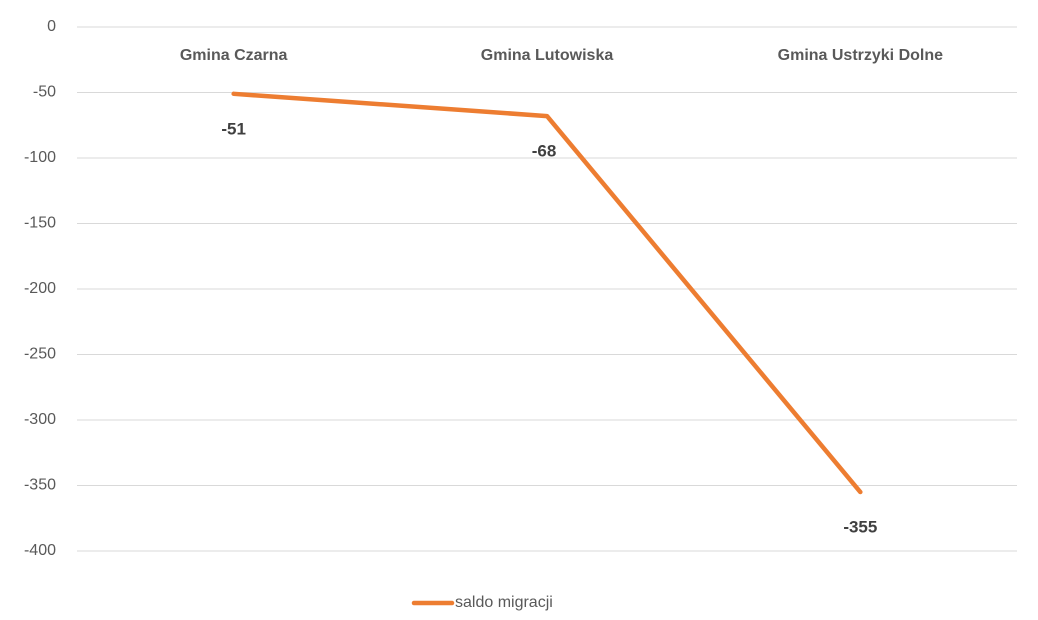 Image resolution: width=1038 pixels, height=620 pixels. Describe the element at coordinates (40, 157) in the screenshot. I see `y-tick-label: -100` at that location.